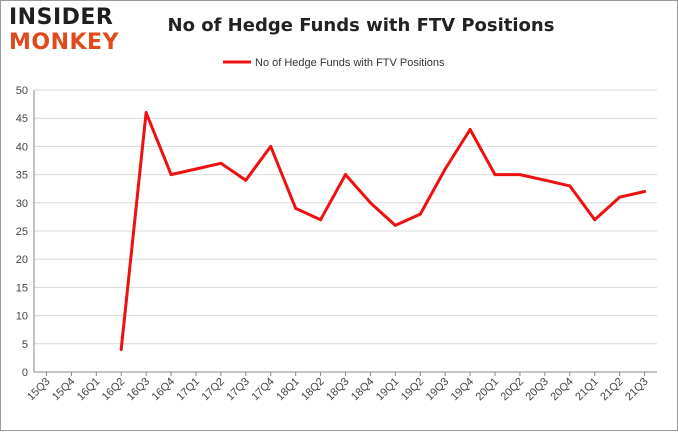  I want to click on data-point-20Q2, so click(520, 175).